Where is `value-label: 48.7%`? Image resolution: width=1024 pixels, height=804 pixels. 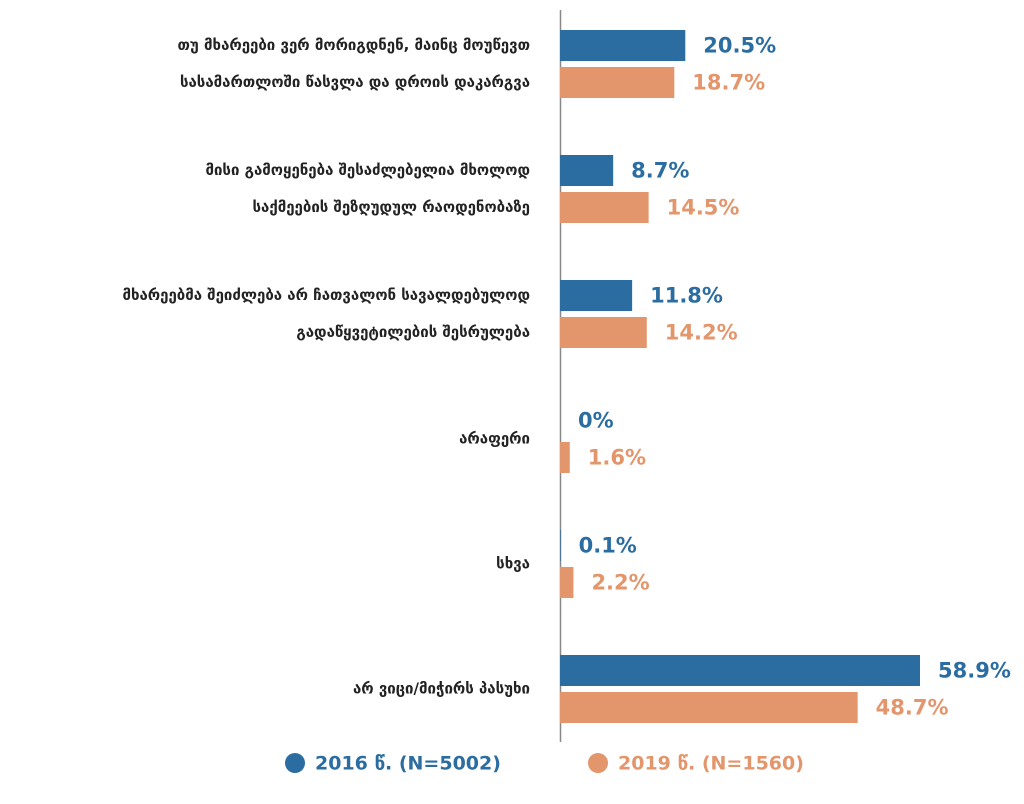 value-label: 48.7% is located at coordinates (912, 708).